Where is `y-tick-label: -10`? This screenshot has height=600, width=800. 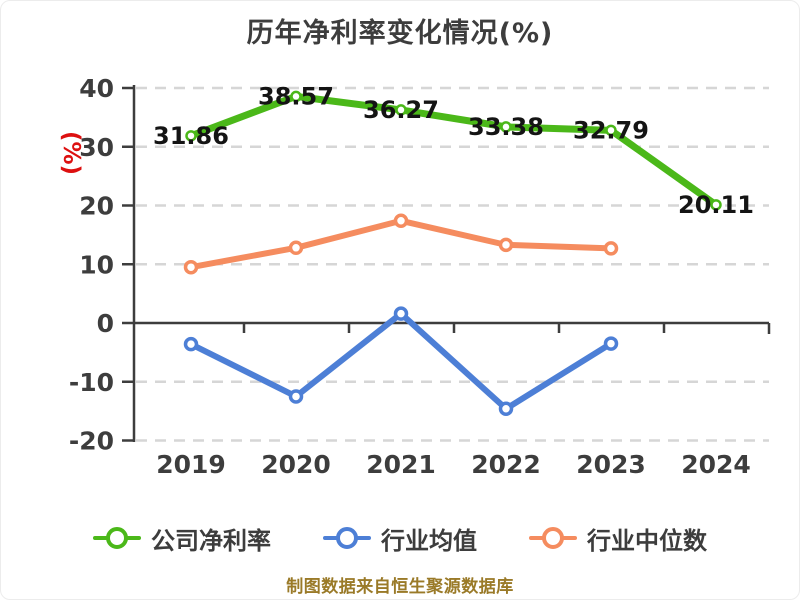 y-tick-label: -10 is located at coordinates (91, 382).